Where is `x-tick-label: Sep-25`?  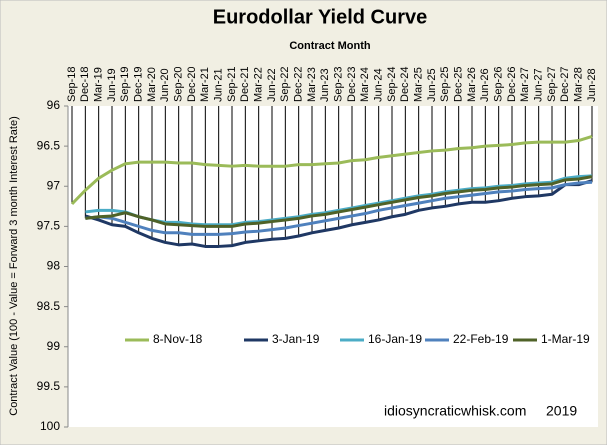
x-tick-label: Sep-25 is located at coordinates (445, 84).